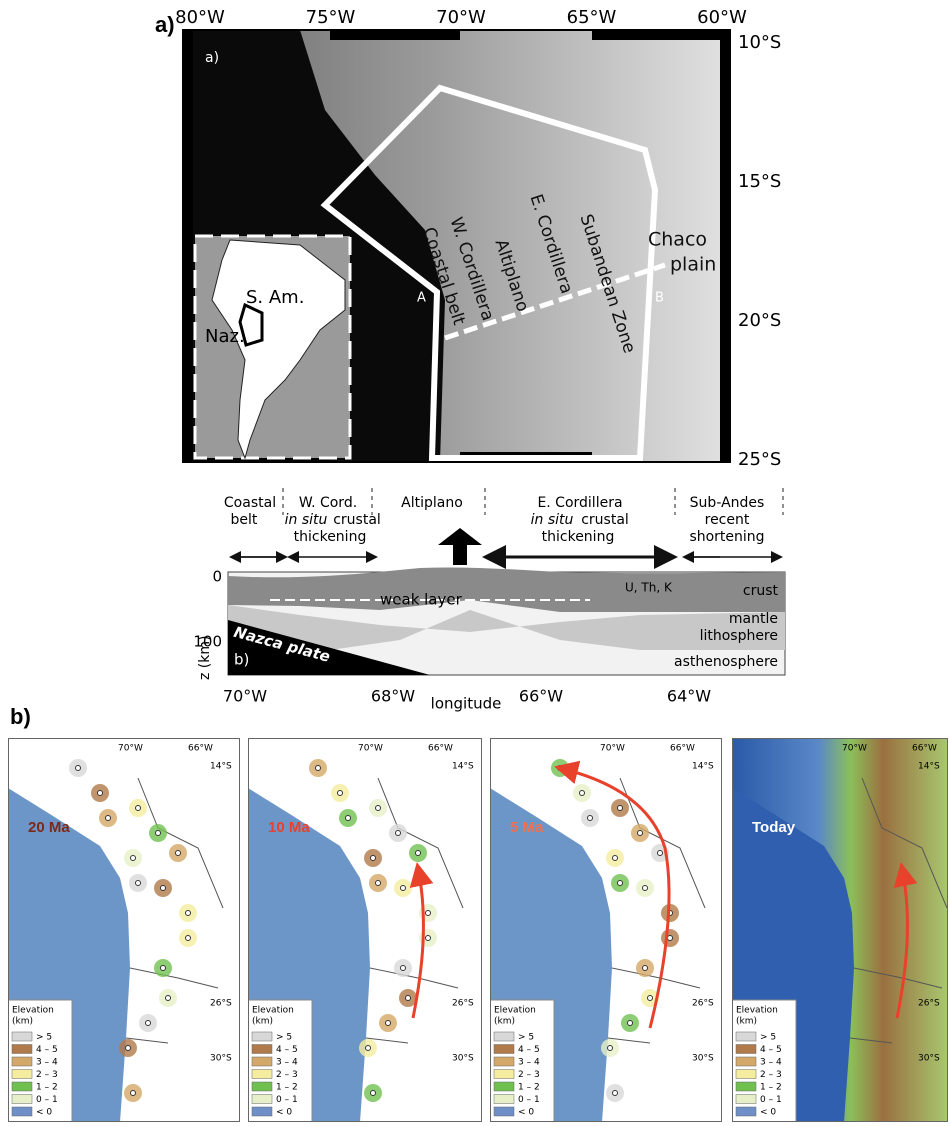 This screenshot has height=1126, width=950. I want to click on legend-label: 1 – 2, so click(47, 1088).